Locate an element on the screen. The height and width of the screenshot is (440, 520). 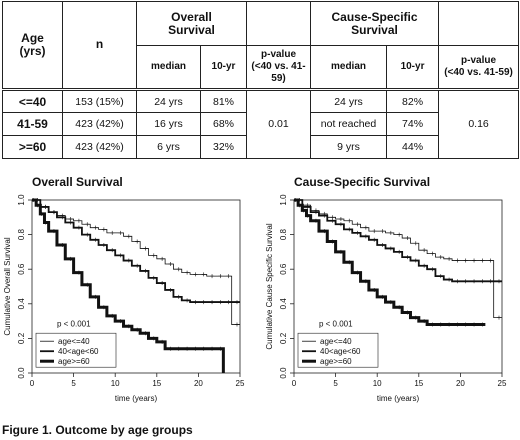
os-median-cell: 16 yrs is located at coordinates (168, 124).